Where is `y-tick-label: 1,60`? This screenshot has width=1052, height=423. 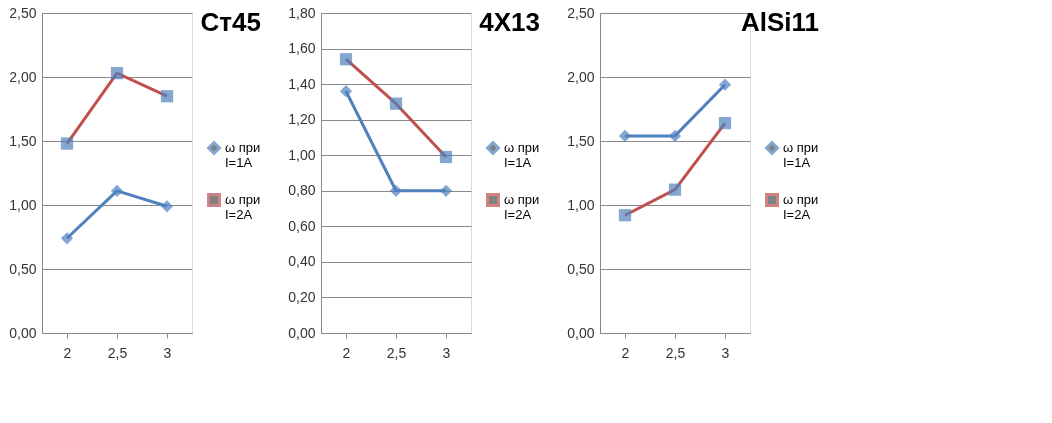
y-tick-label: 1,60 is located at coordinates (302, 48).